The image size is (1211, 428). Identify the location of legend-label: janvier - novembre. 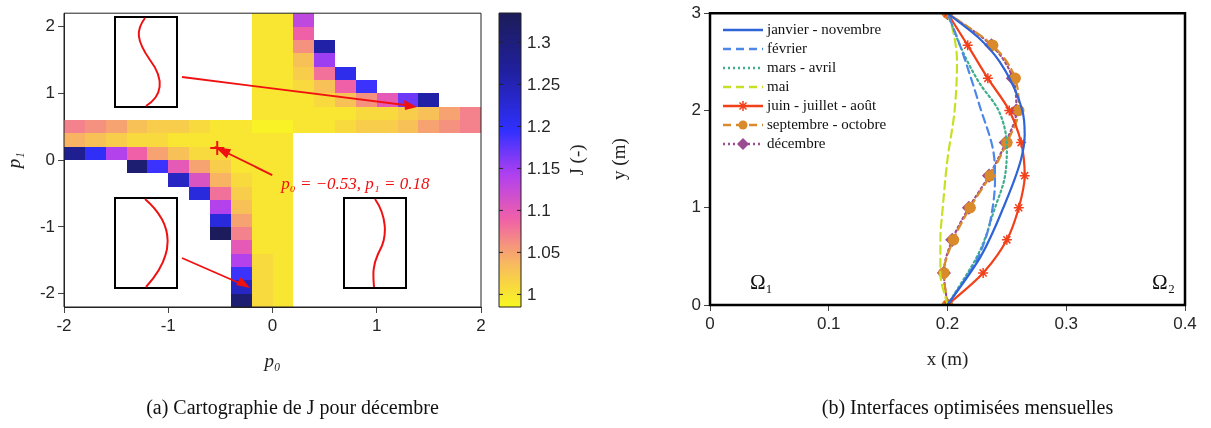
(824, 29).